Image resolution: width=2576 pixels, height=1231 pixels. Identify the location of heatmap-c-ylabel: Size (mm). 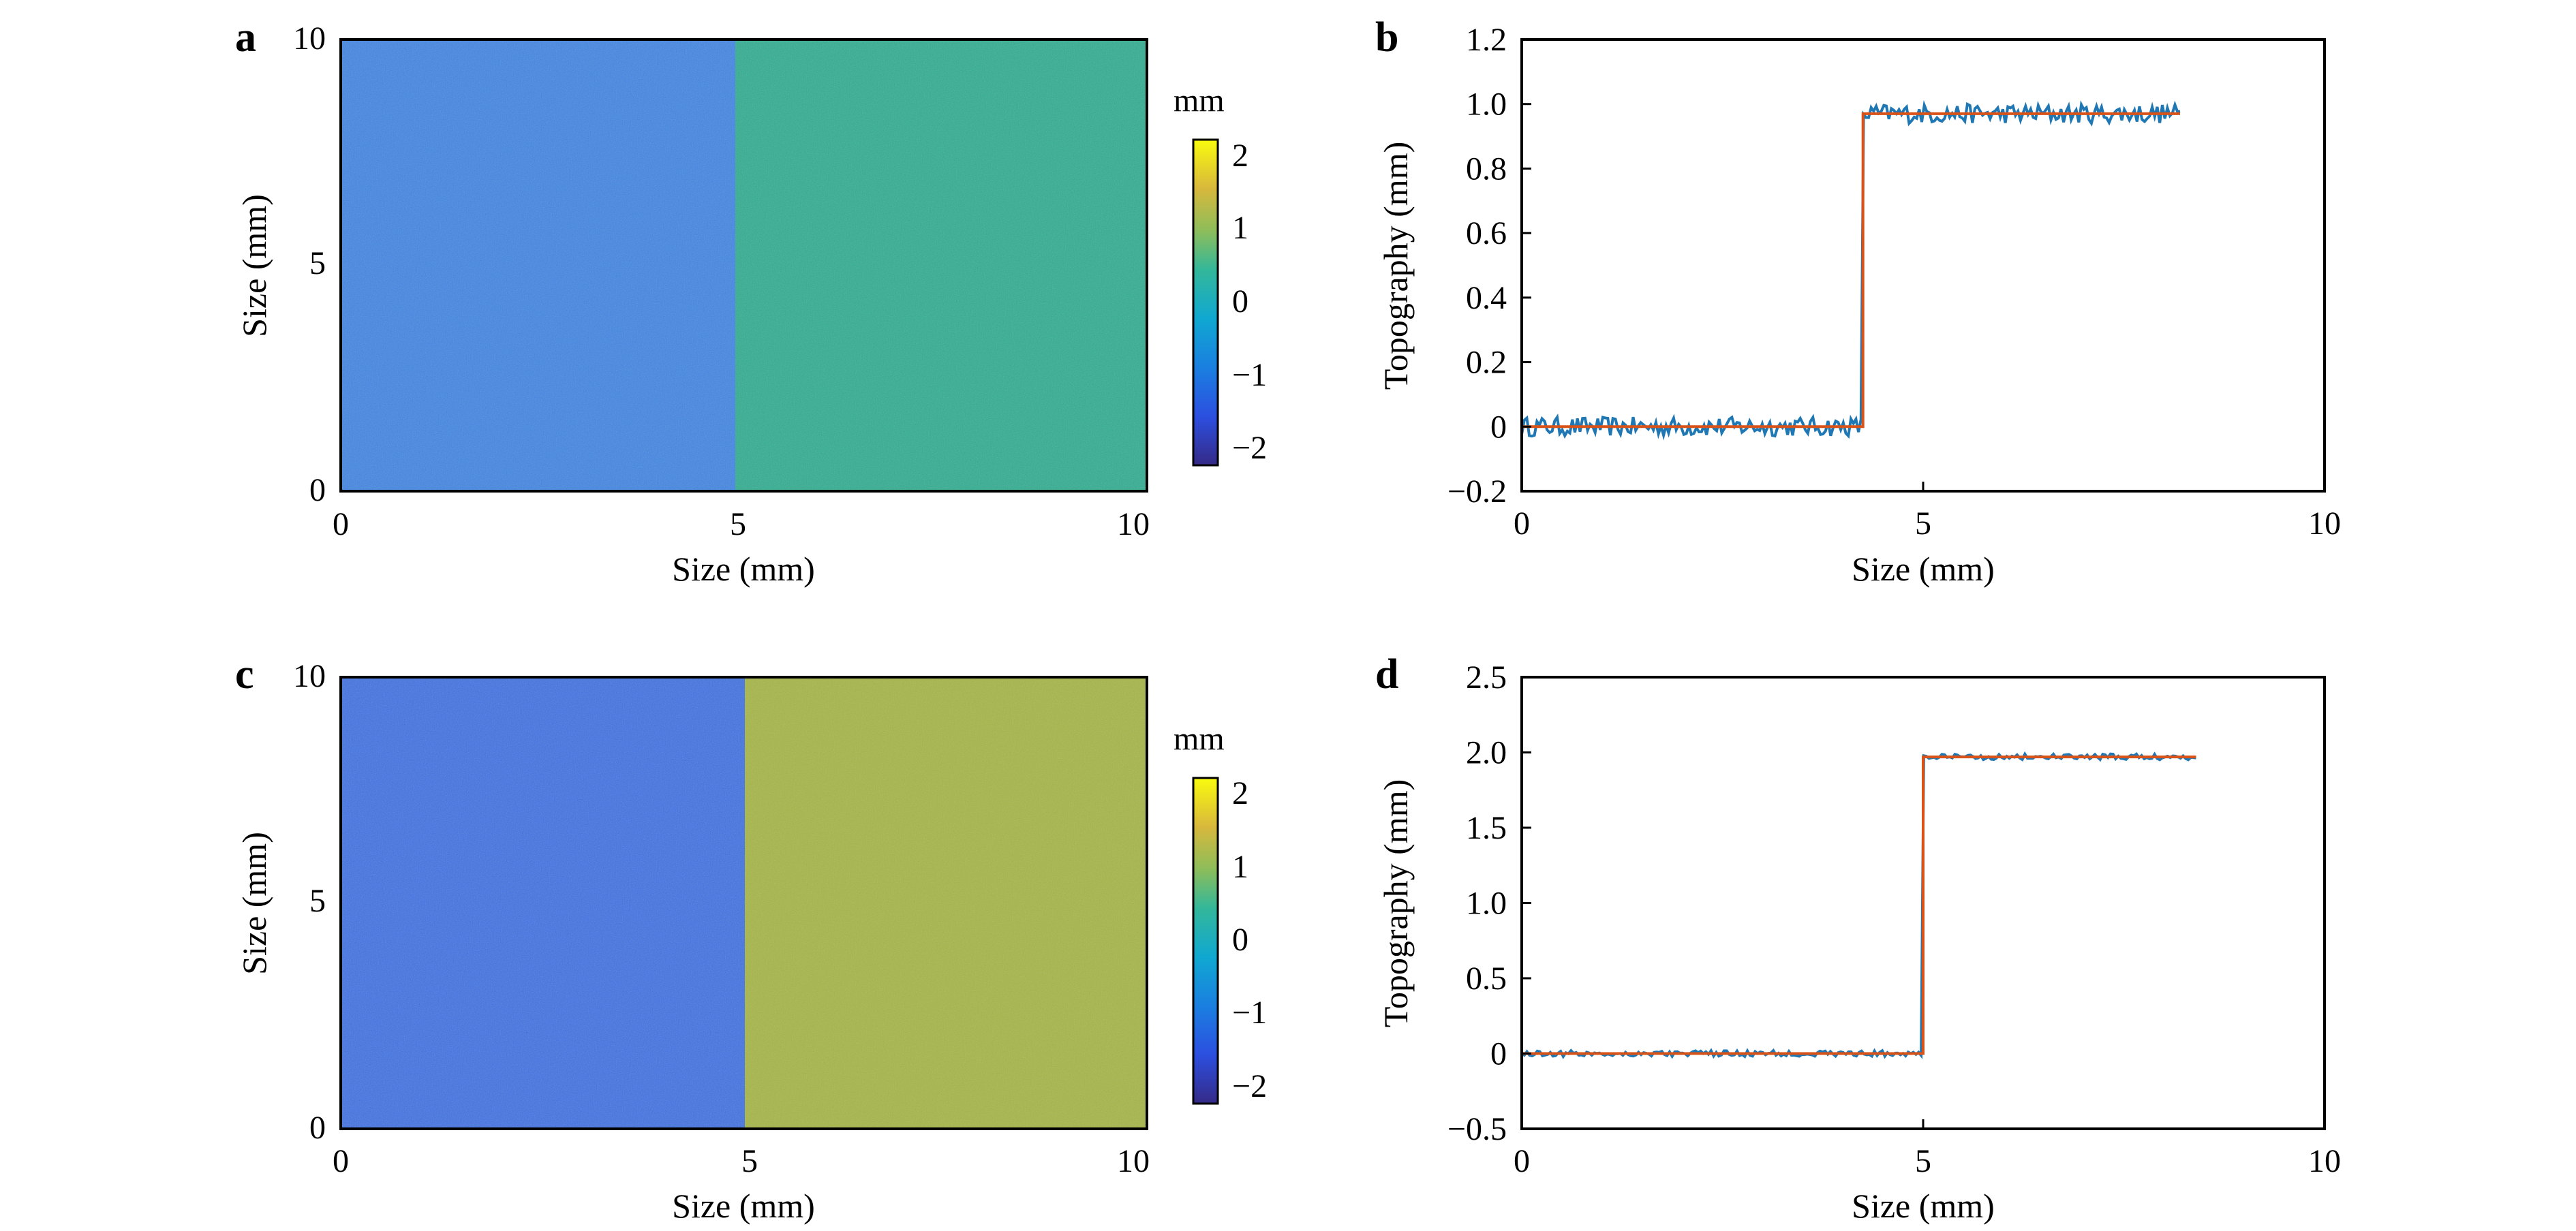
(254, 903).